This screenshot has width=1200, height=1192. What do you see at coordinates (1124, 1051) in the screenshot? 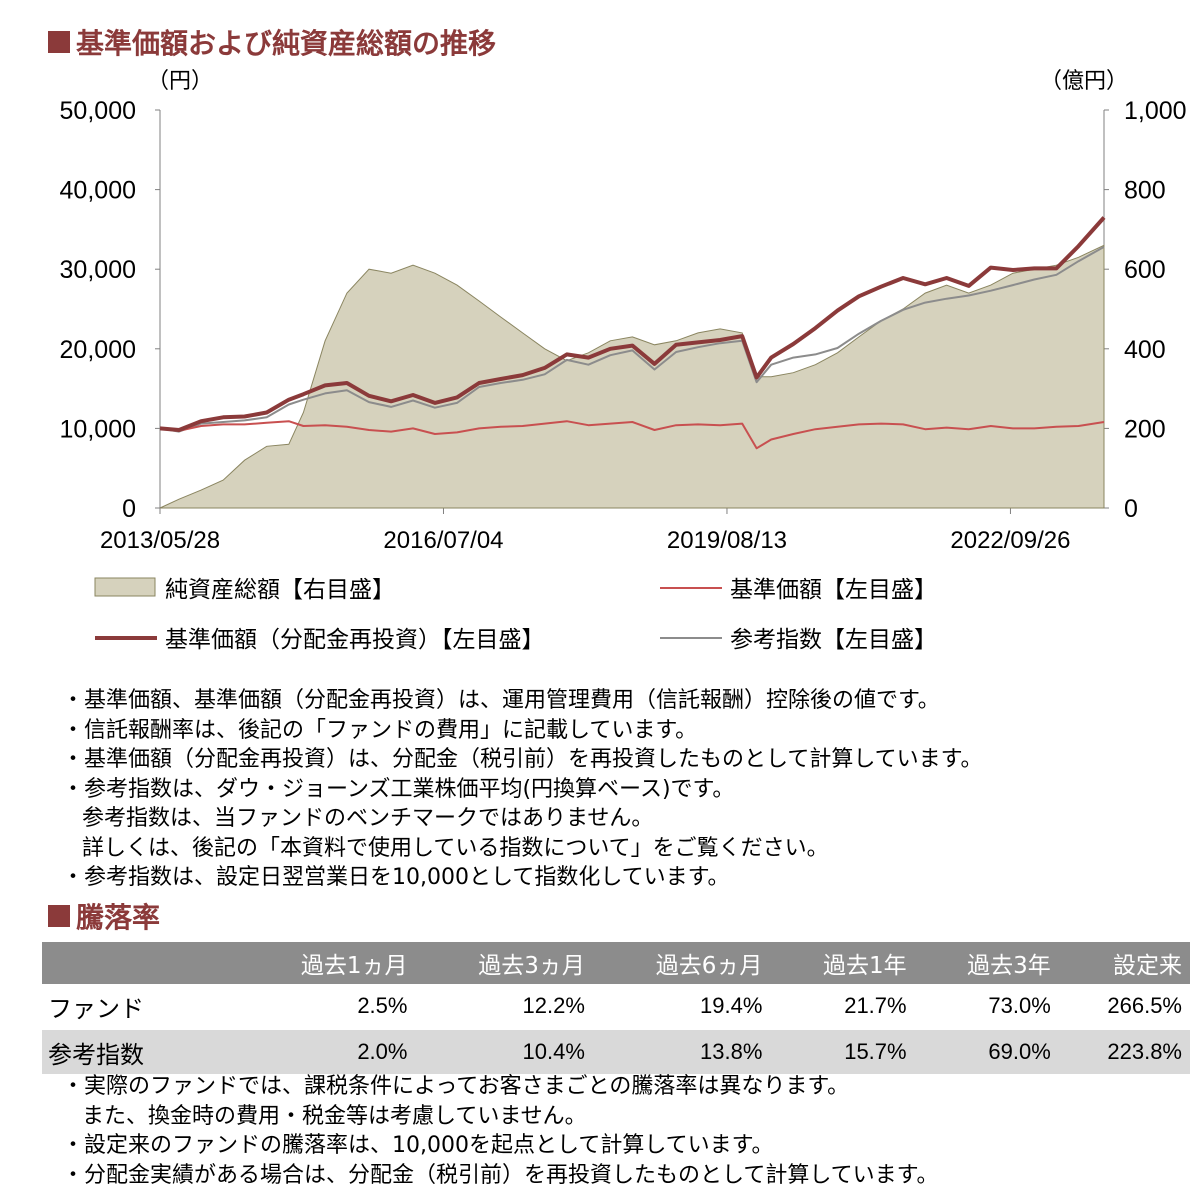
I see `table-cell: 223.8%` at bounding box center [1124, 1051].